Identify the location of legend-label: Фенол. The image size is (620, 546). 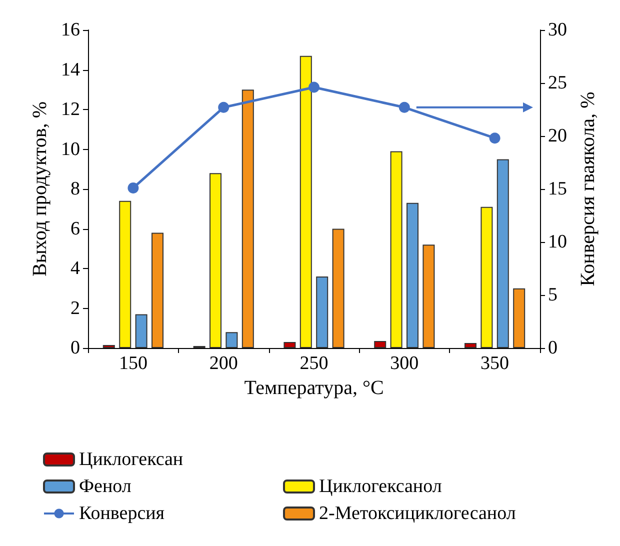
(105, 486).